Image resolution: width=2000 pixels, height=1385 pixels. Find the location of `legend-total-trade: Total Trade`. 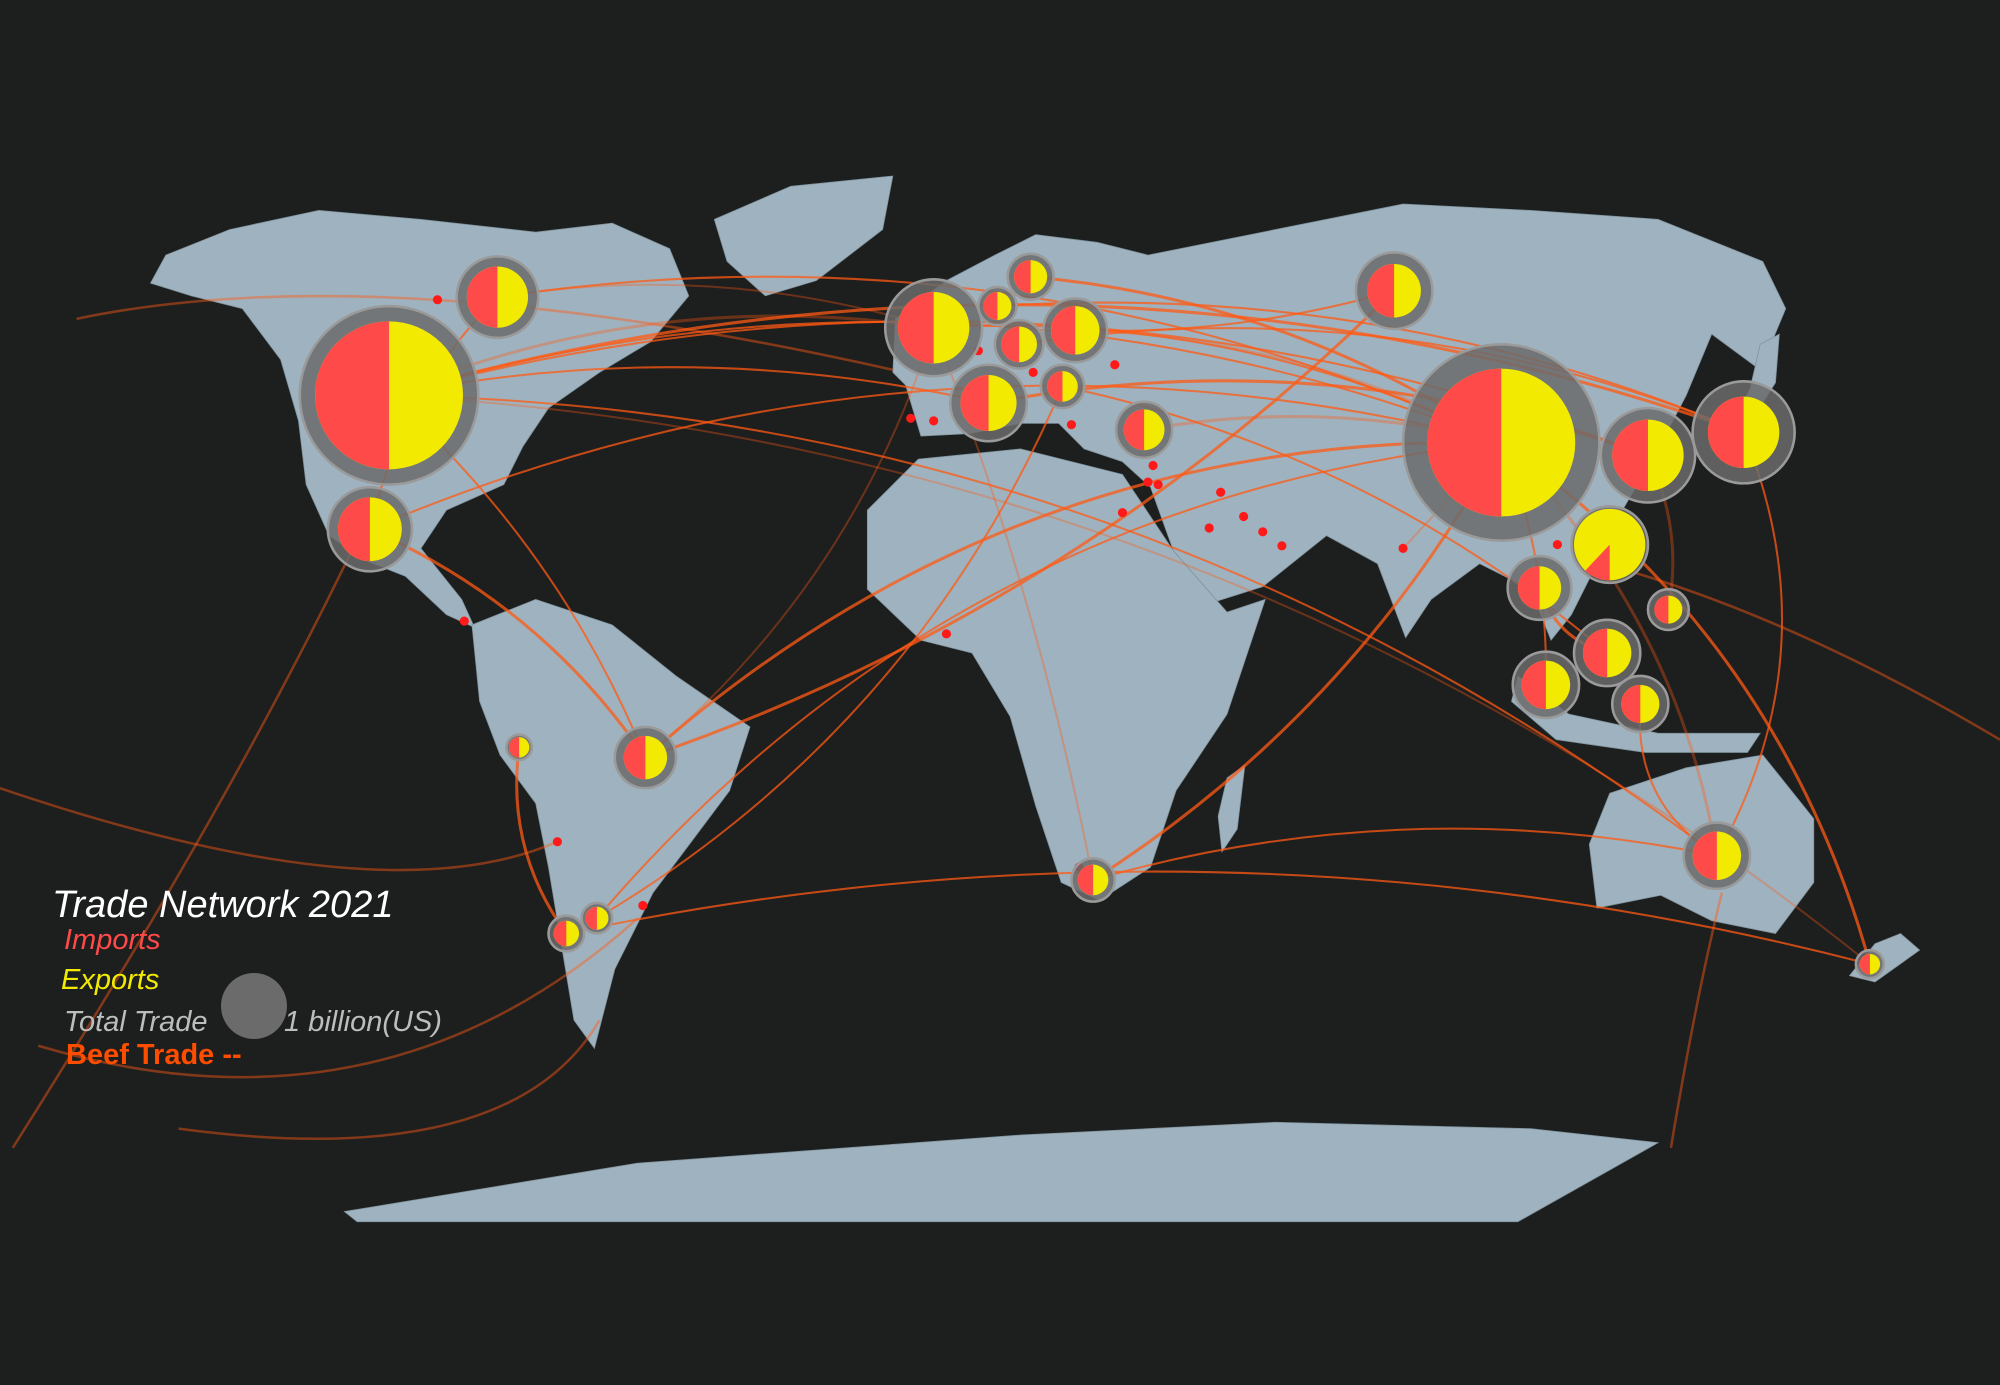

legend-total-trade: Total Trade is located at coordinates (136, 1022).